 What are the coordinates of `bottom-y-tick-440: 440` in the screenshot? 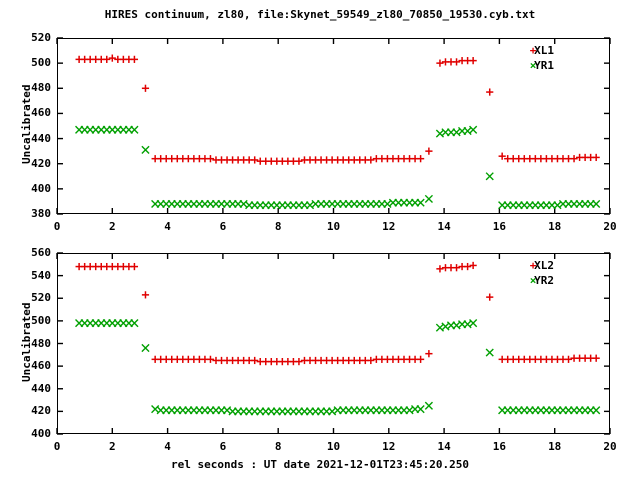 It's located at (41, 388).